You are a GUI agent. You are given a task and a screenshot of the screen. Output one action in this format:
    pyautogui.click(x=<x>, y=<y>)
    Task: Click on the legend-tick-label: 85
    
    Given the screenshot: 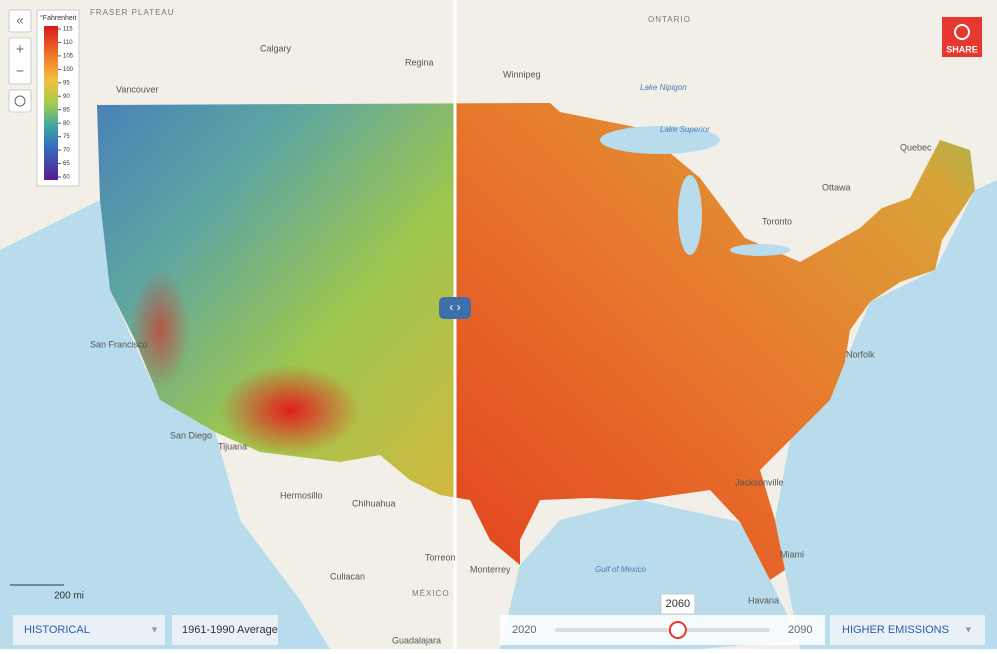 What is the action you would take?
    pyautogui.click(x=66, y=110)
    